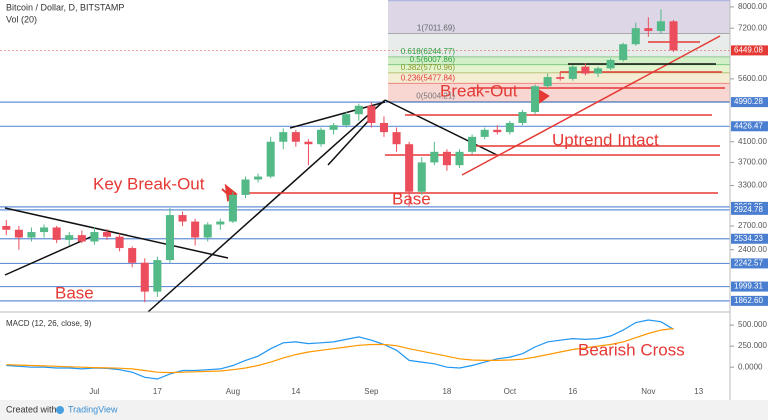 The width and height of the screenshot is (768, 420). I want to click on y-tick-label: 4100.00, so click(752, 141).